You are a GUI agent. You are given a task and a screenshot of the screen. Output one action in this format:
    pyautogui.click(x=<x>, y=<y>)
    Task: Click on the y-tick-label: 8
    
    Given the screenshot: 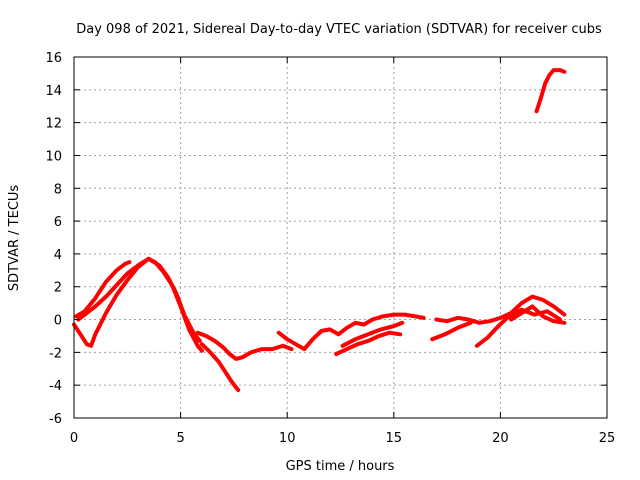 What is the action you would take?
    pyautogui.click(x=58, y=189)
    